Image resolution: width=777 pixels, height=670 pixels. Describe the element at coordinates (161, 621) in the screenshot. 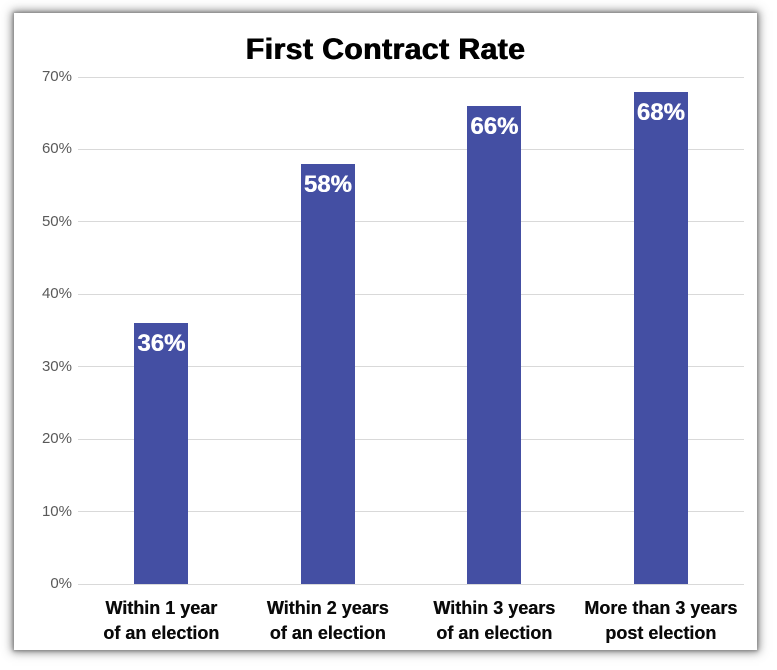

I see `x-axis-category-label: Within 1 year of an election` at that location.